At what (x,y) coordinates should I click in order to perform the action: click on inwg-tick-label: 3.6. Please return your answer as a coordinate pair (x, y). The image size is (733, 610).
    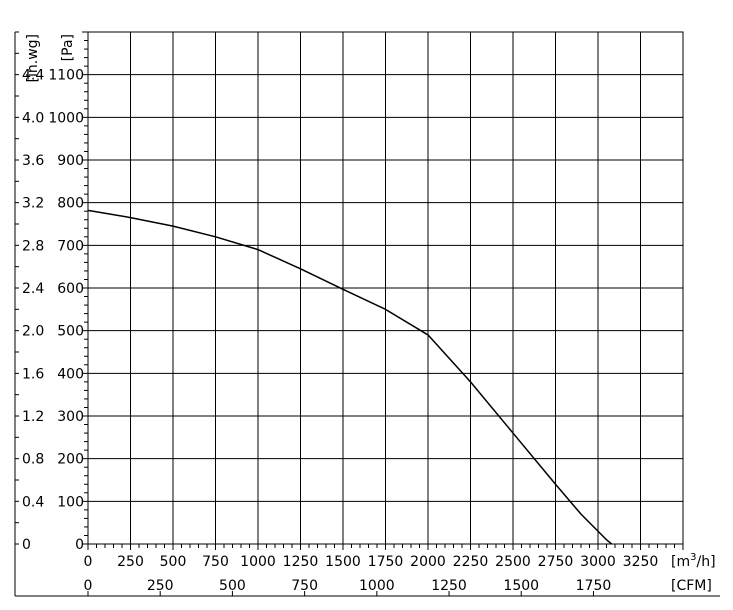
    Looking at the image, I should click on (33, 161).